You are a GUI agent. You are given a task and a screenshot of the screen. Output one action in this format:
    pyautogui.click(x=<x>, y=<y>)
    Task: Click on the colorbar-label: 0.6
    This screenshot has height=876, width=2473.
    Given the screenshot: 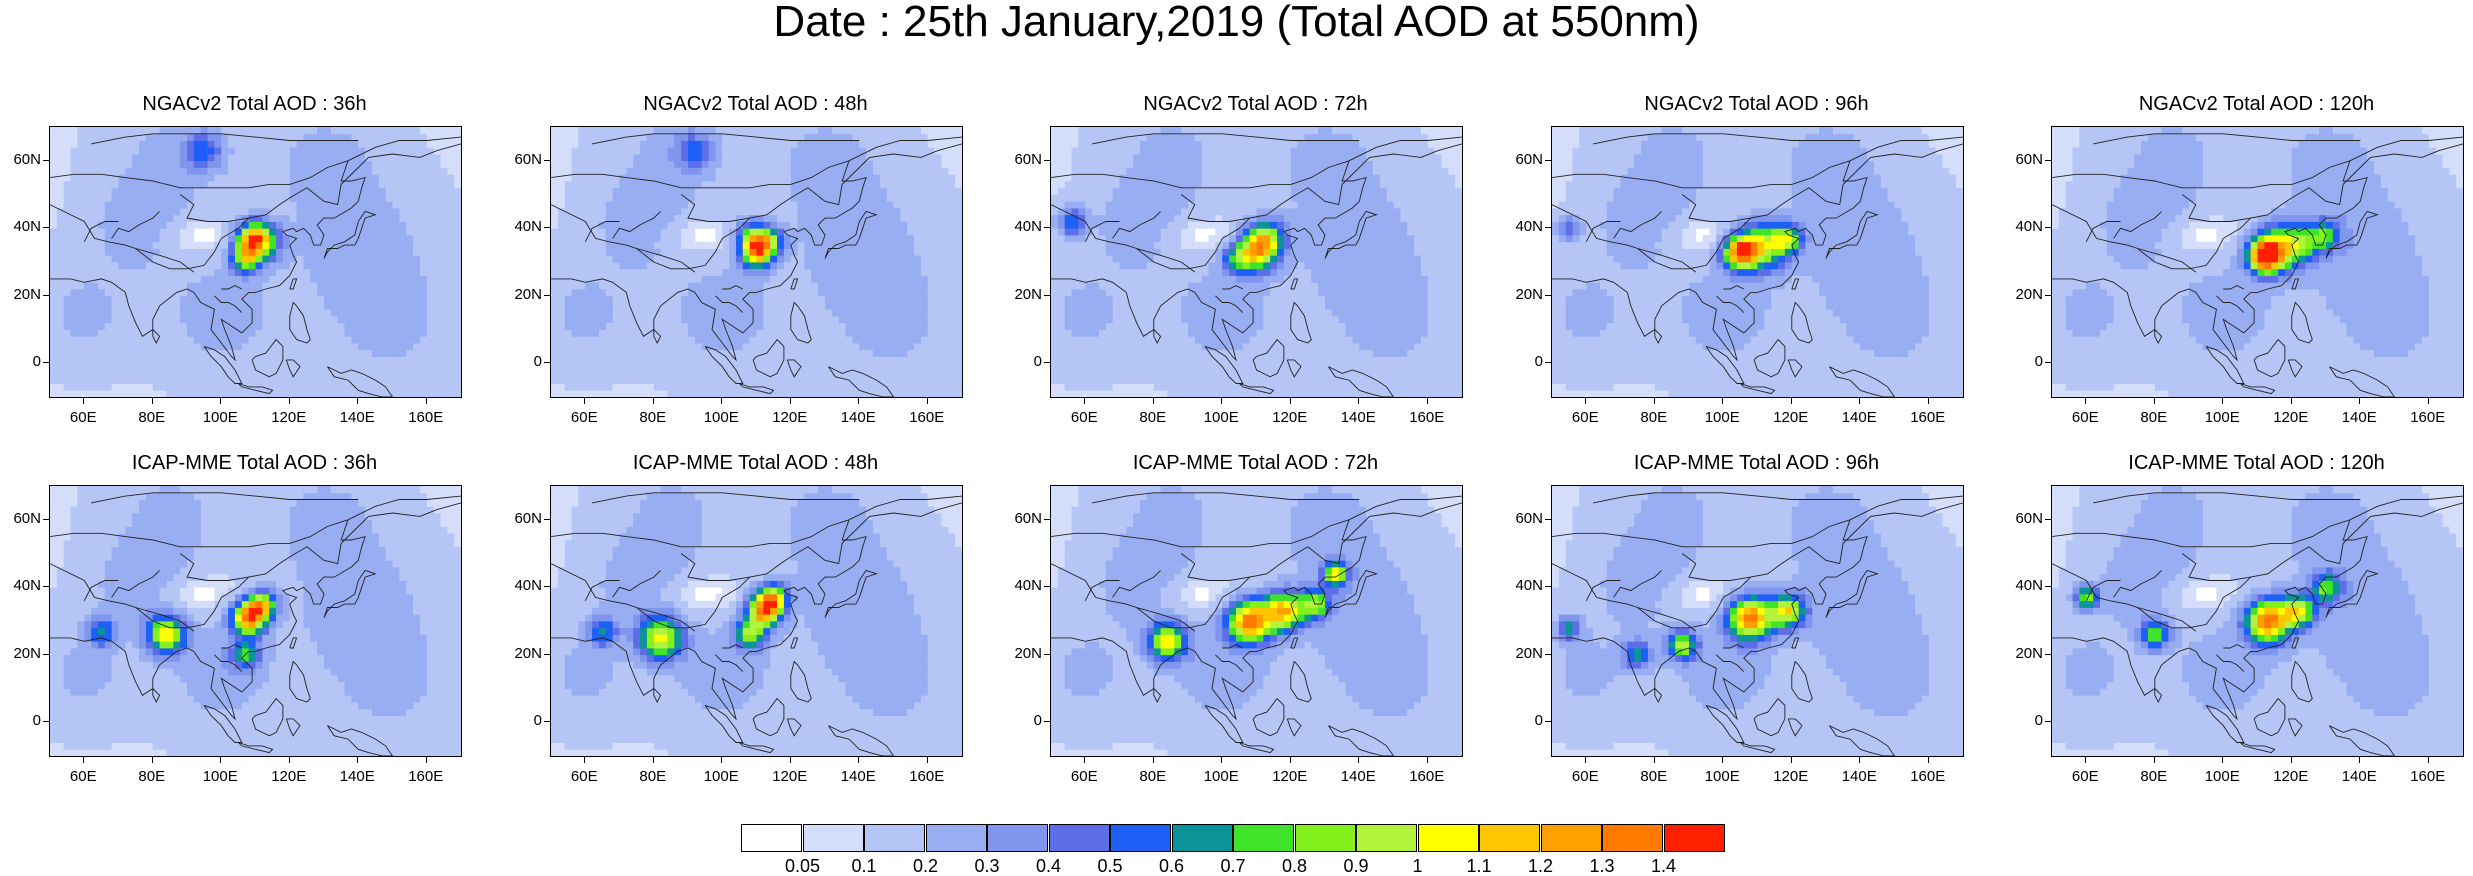 What is the action you would take?
    pyautogui.click(x=1172, y=866)
    